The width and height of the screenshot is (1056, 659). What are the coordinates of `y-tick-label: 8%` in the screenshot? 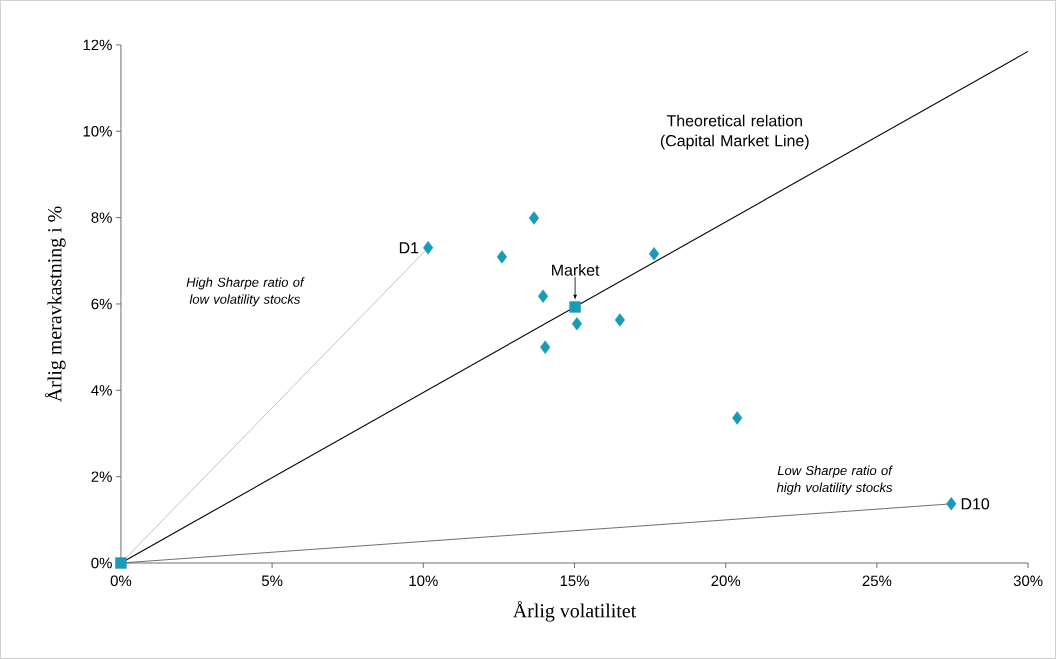 It's located at (101, 217).